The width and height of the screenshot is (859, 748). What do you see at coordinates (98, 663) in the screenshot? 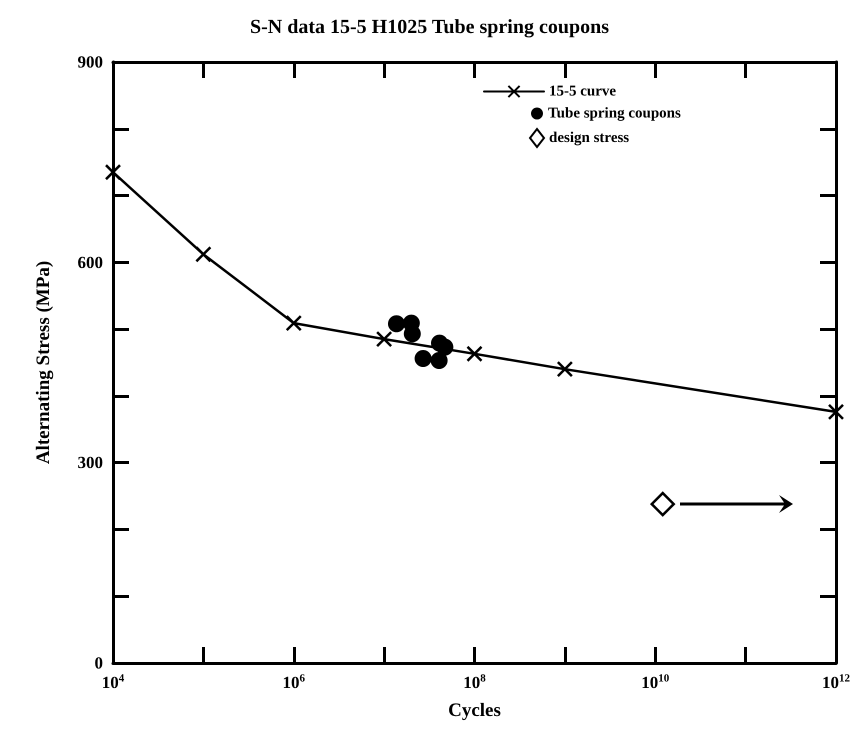
I see `y-tick-label: 0` at bounding box center [98, 663].